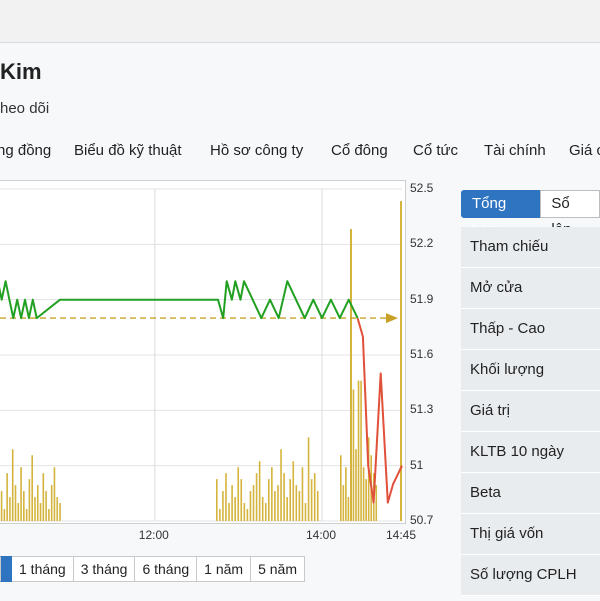  I want to click on range-3-months: 3 tháng, so click(104, 569).